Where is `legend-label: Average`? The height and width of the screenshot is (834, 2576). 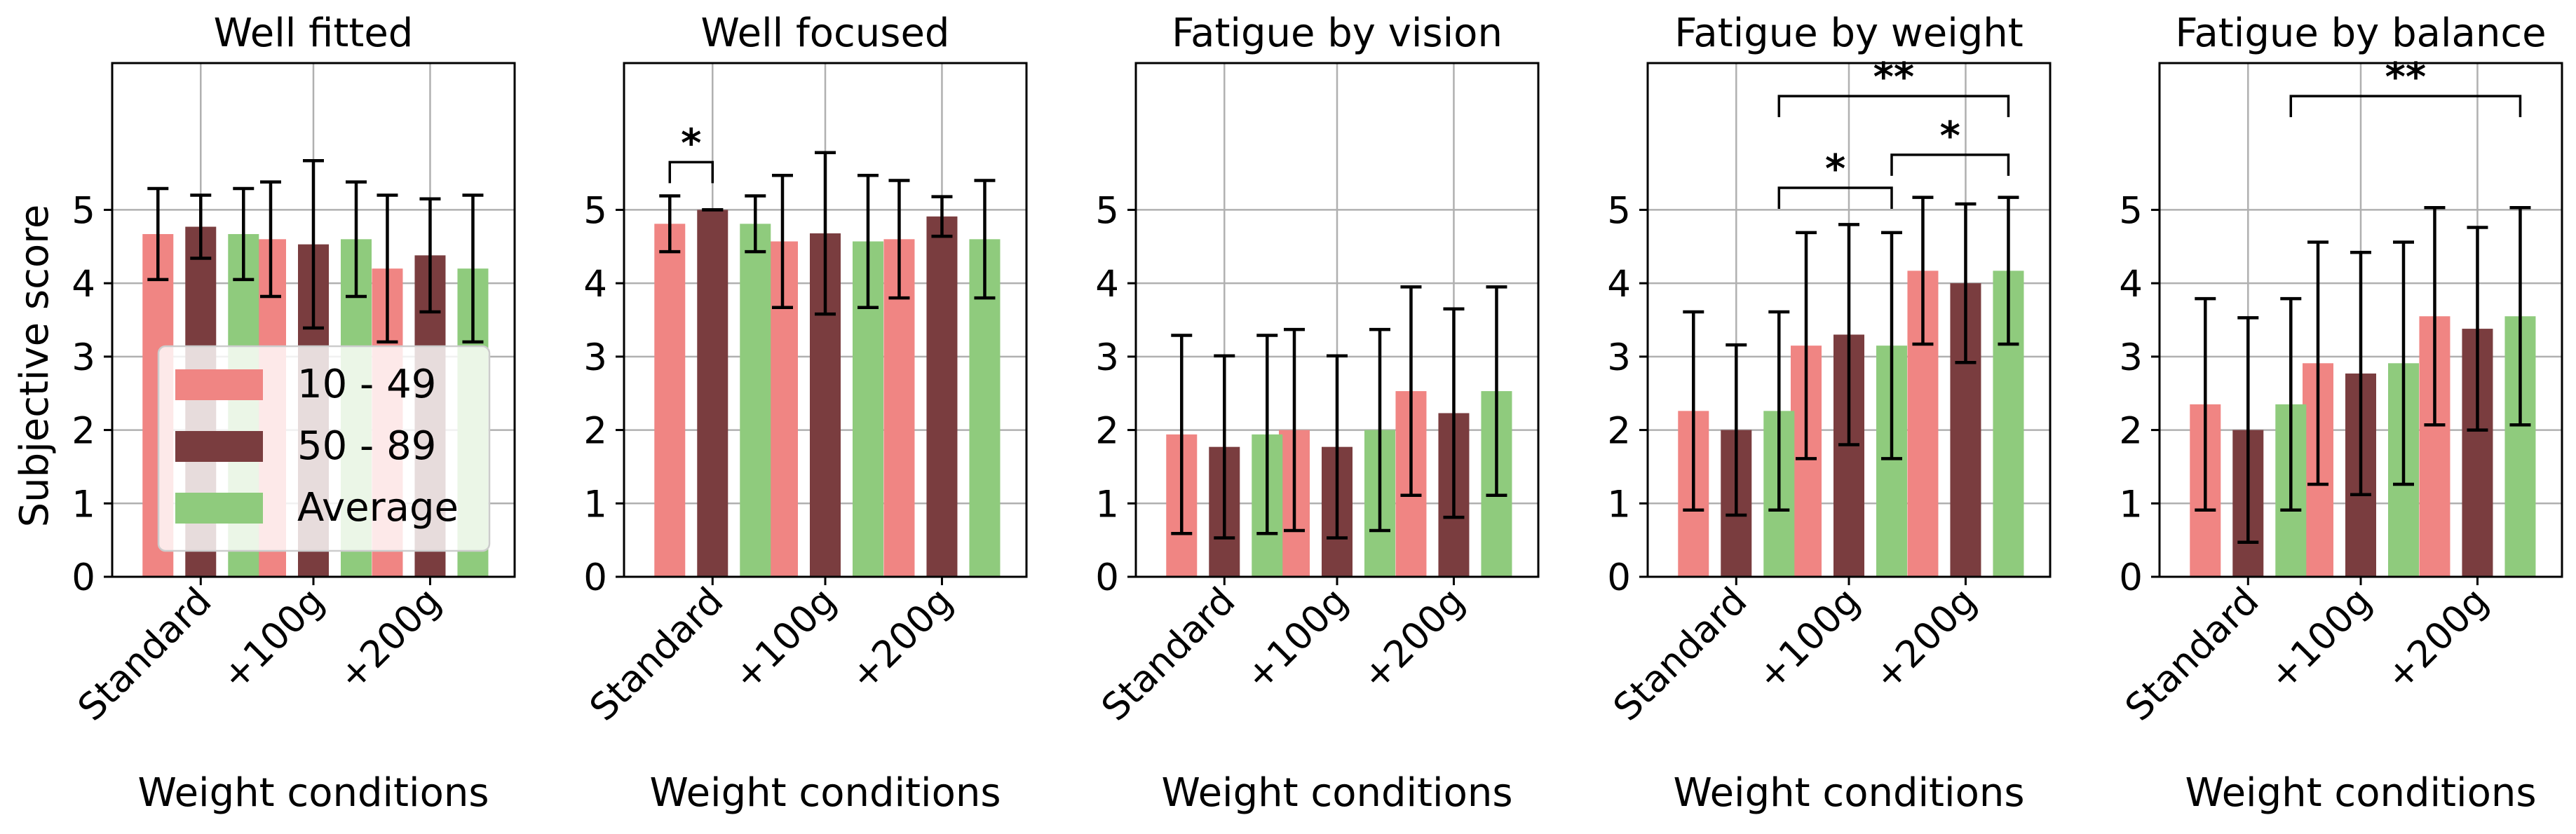 legend-label: Average is located at coordinates (378, 508).